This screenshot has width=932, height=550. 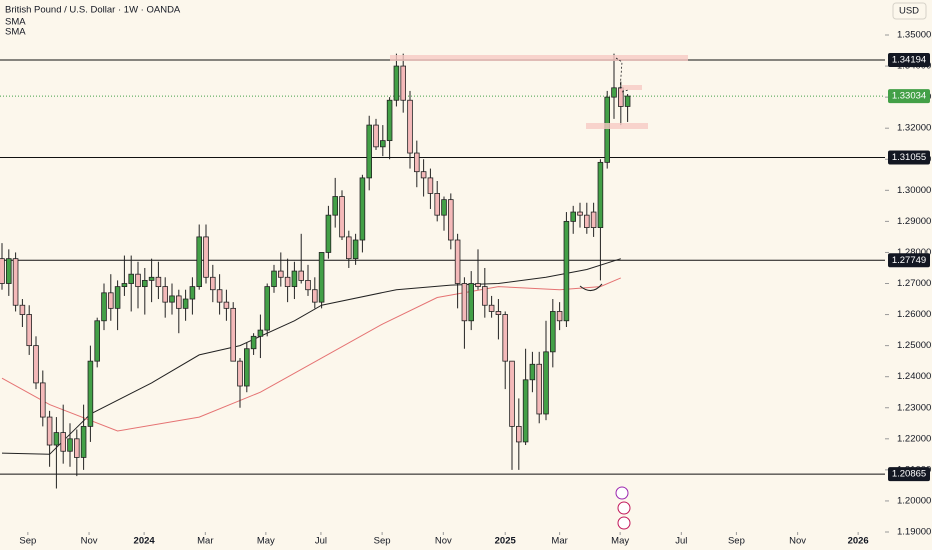 I want to click on y-tick-label: 1.20000, so click(x=914, y=500).